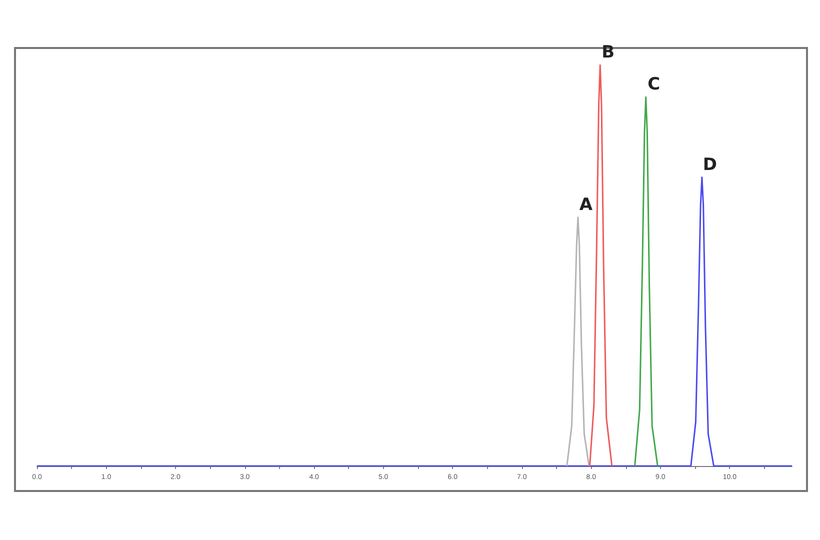  I want to click on series-label: B, so click(608, 52).